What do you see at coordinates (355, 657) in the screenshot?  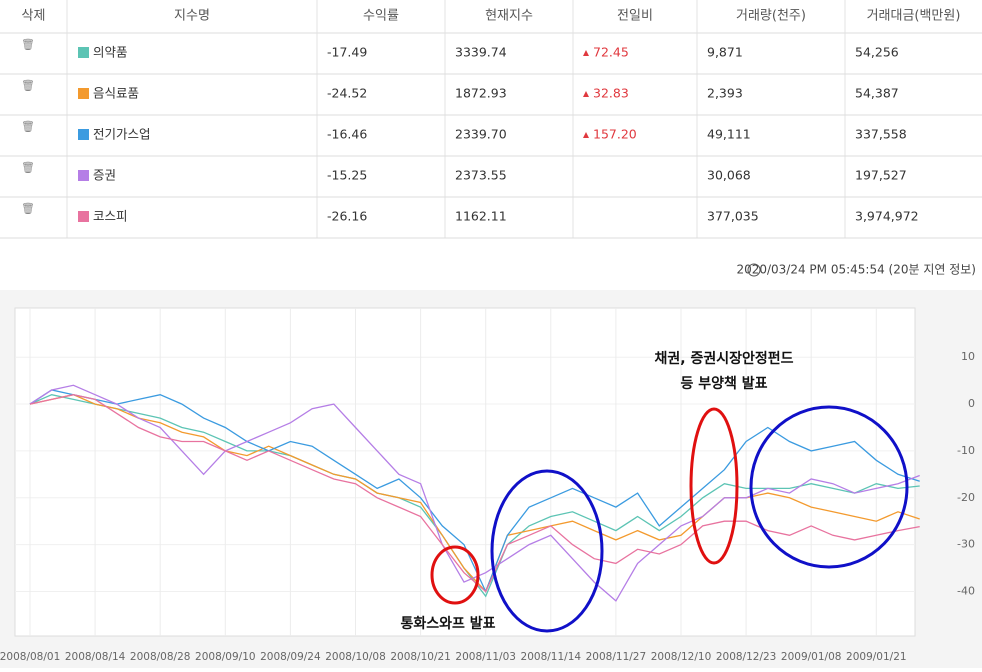 I see `x-tick-label: 2008/10/08` at bounding box center [355, 657].